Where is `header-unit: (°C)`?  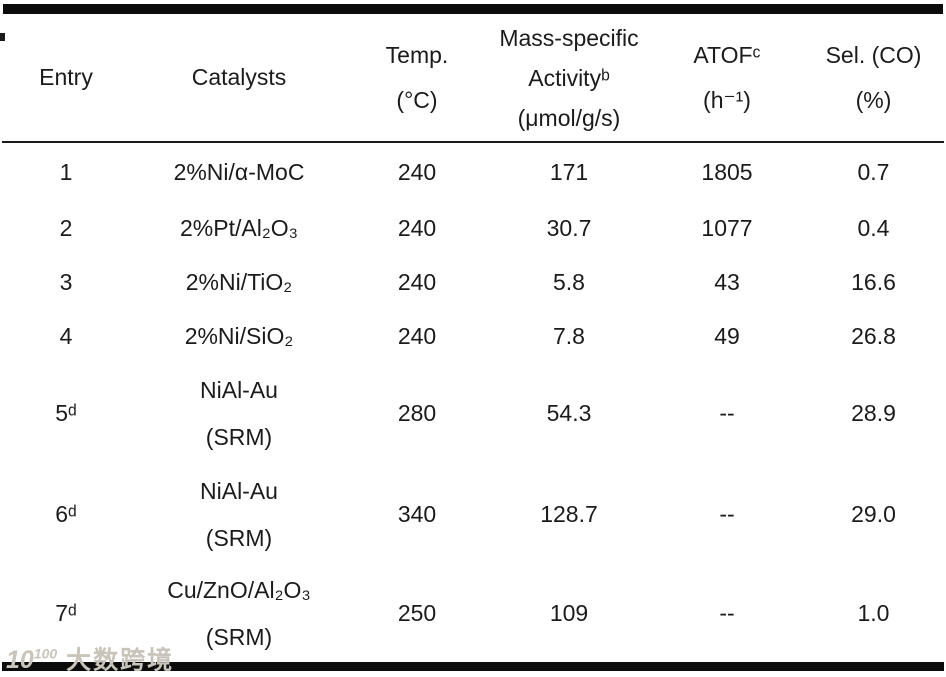 header-unit: (°C) is located at coordinates (417, 99).